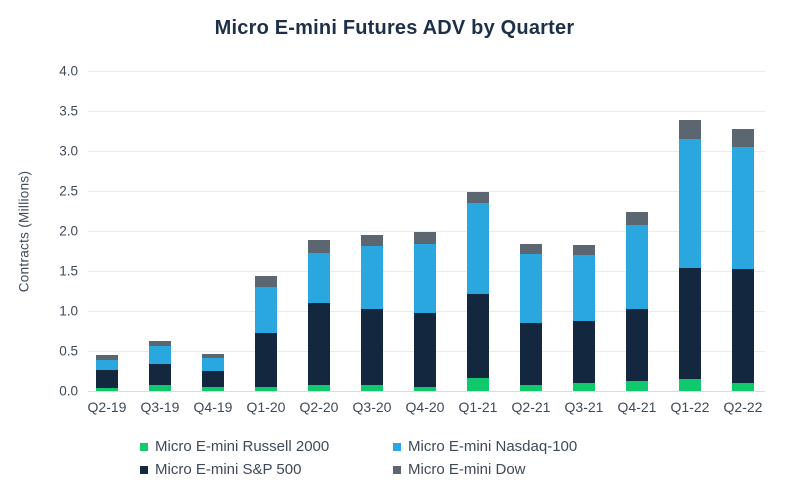 The height and width of the screenshot is (504, 789). I want to click on y-tick-label-3.5: 3.5, so click(68, 111).